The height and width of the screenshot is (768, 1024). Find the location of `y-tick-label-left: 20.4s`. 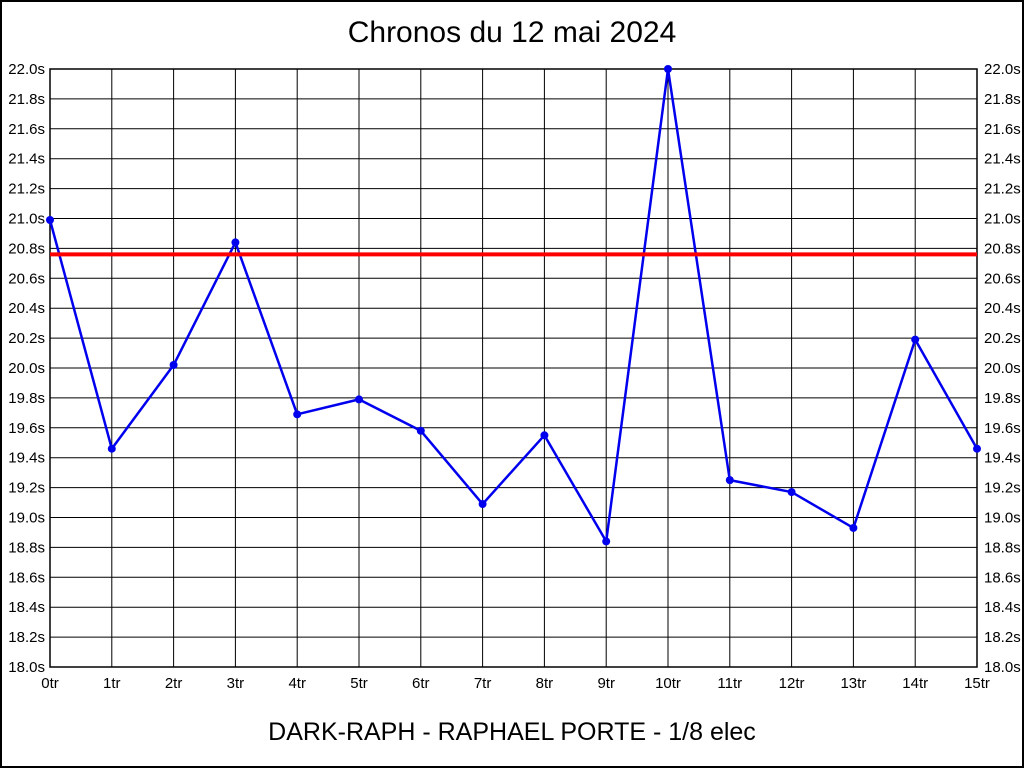

y-tick-label-left: 20.4s is located at coordinates (26, 308).